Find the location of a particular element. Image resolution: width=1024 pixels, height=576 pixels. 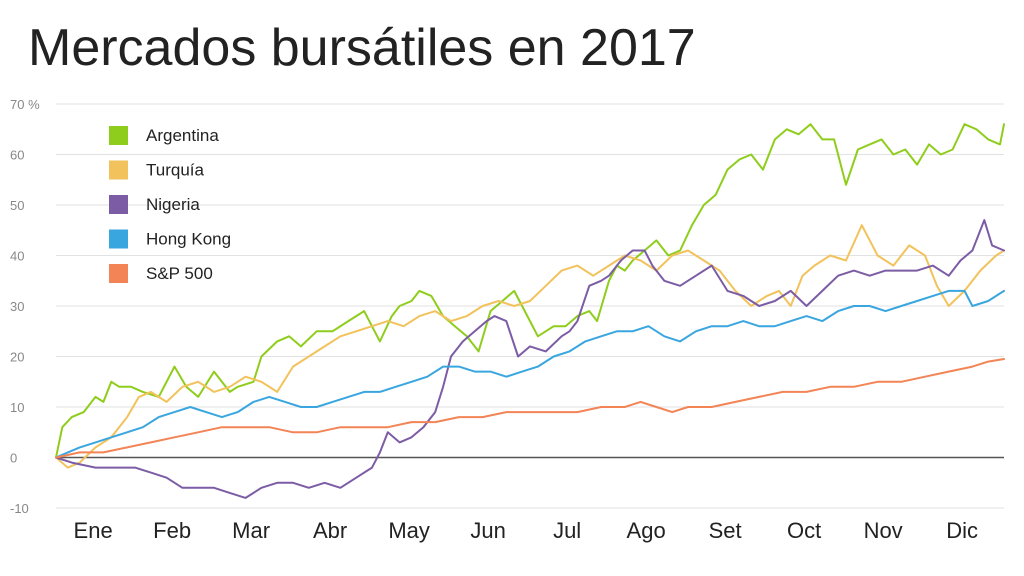

x-tick-label: Dic is located at coordinates (962, 530).